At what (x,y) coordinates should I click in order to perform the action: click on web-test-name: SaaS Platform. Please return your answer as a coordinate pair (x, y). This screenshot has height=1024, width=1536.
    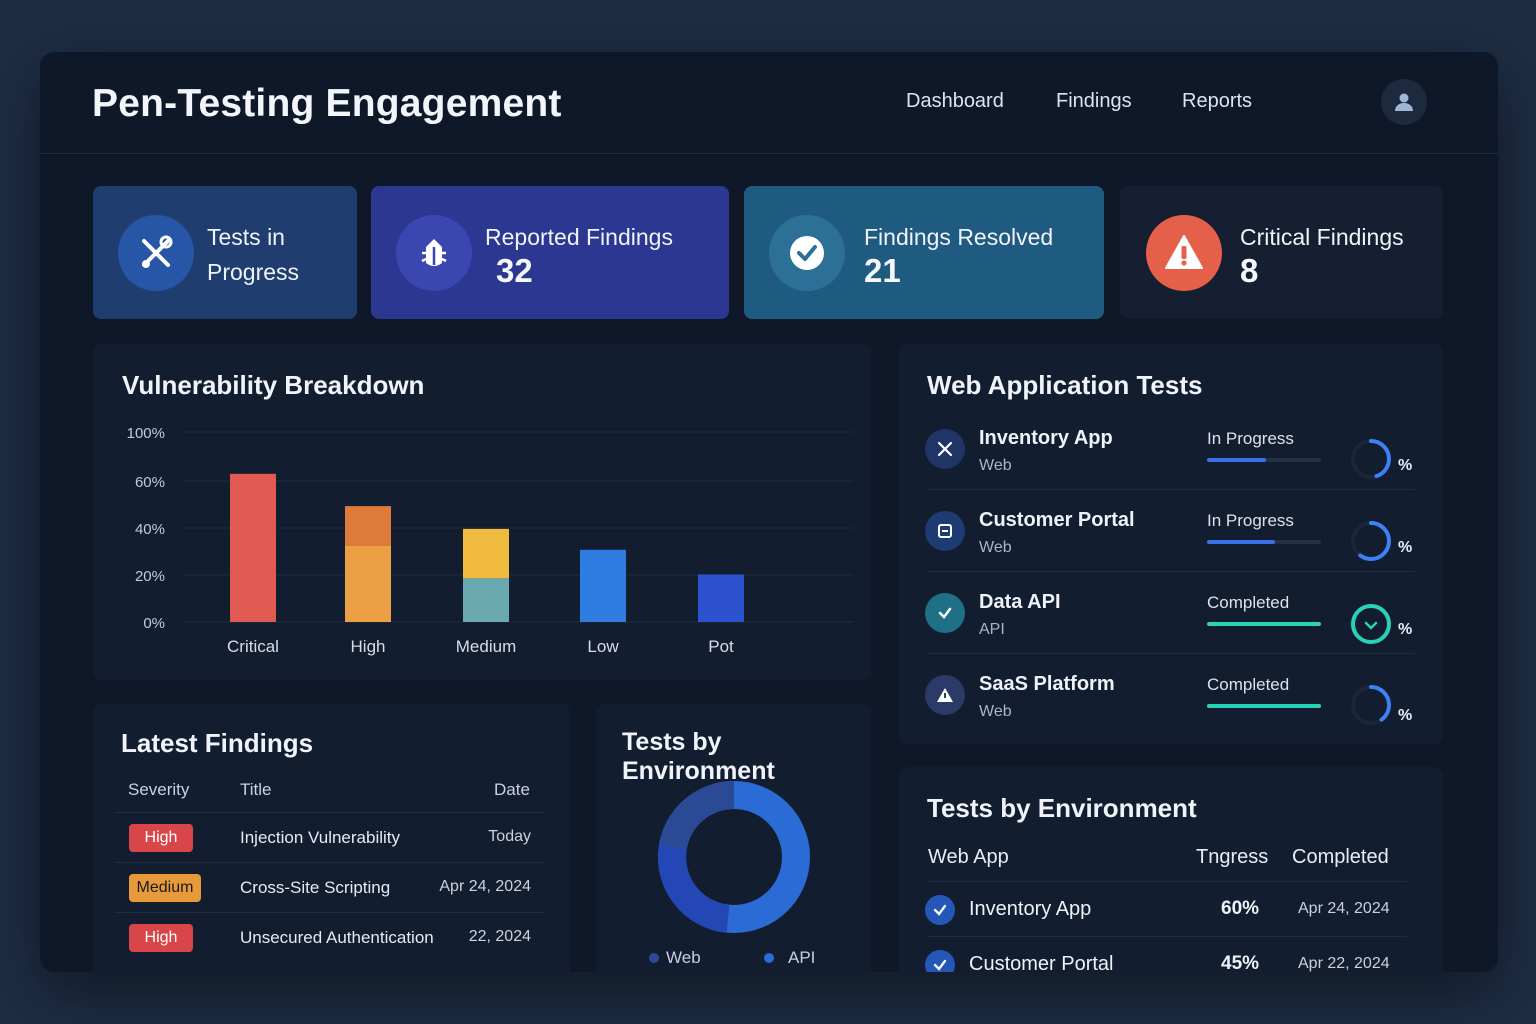
    Looking at the image, I should click on (1047, 684).